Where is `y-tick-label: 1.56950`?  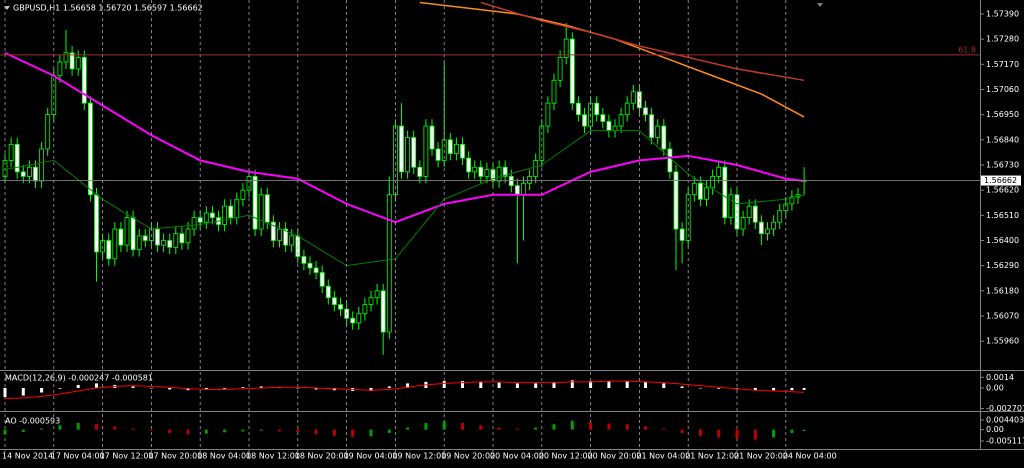
y-tick-label: 1.56950 is located at coordinates (1002, 114).